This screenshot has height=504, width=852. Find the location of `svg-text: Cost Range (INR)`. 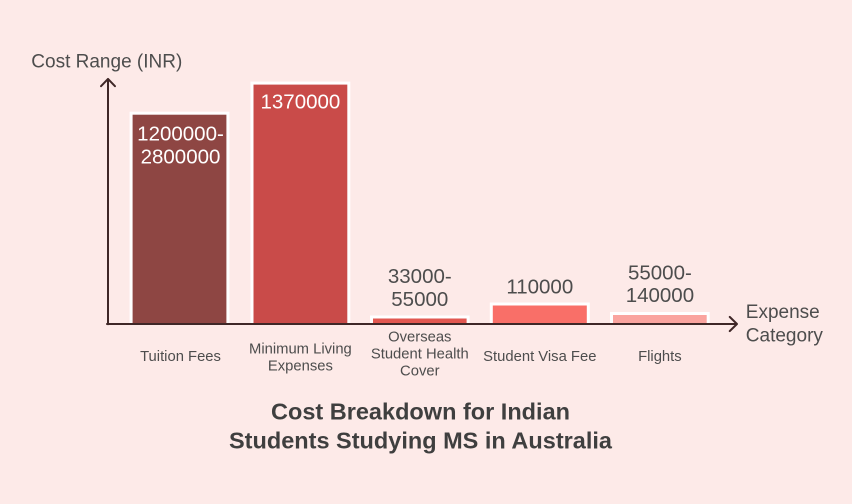

svg-text: Cost Range (INR) is located at coordinates (106, 62).